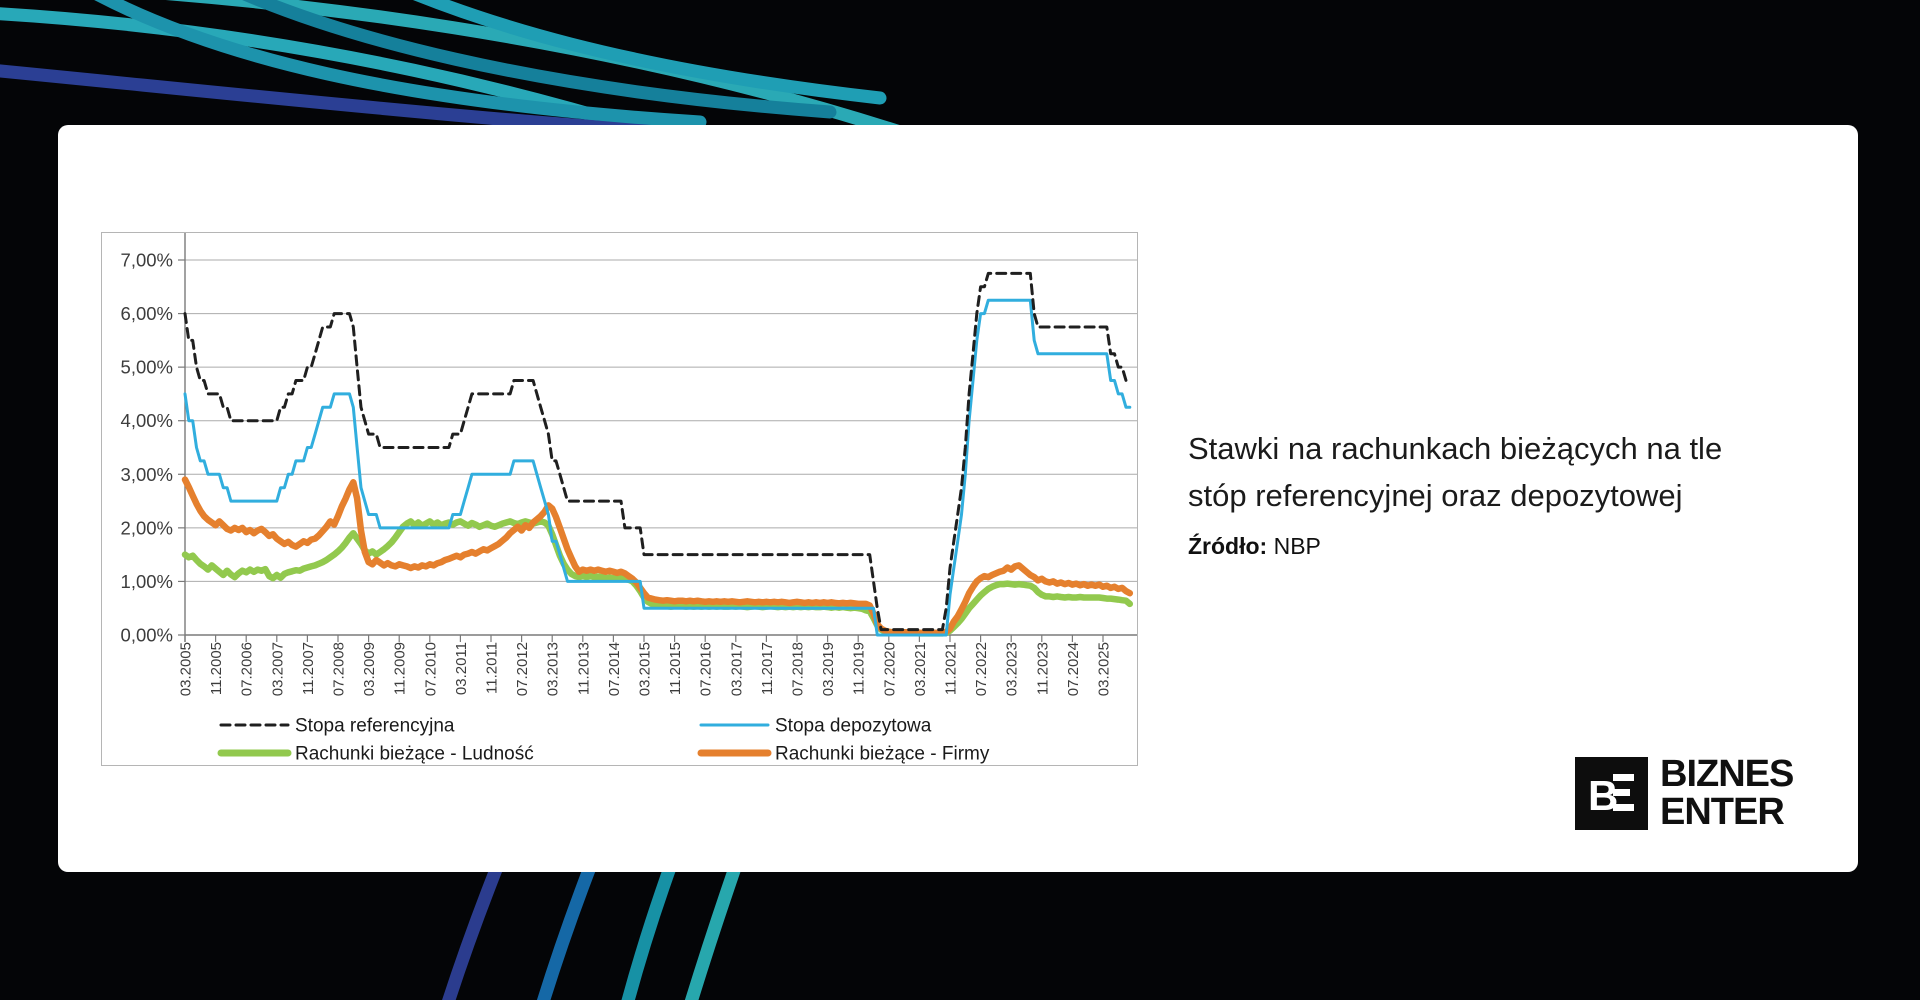  I want to click on svg-text: 11.2005, so click(216, 668).